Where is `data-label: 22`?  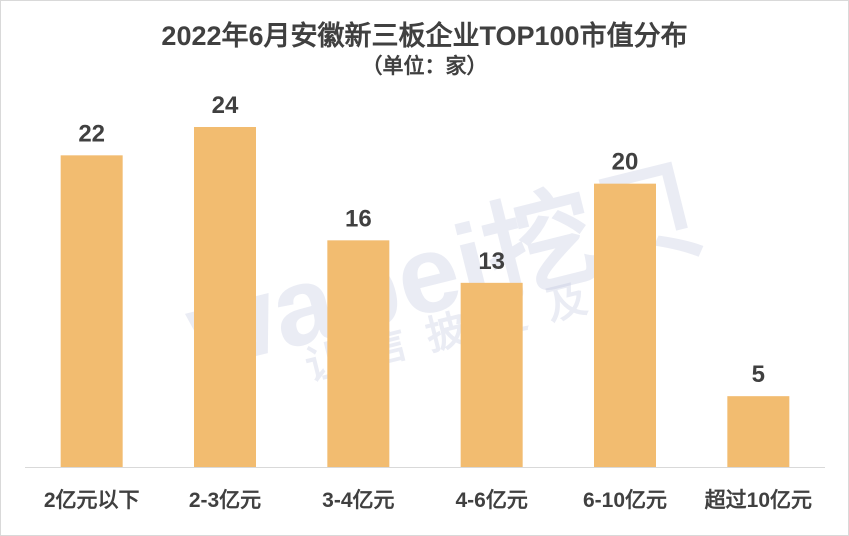 data-label: 22 is located at coordinates (91, 133).